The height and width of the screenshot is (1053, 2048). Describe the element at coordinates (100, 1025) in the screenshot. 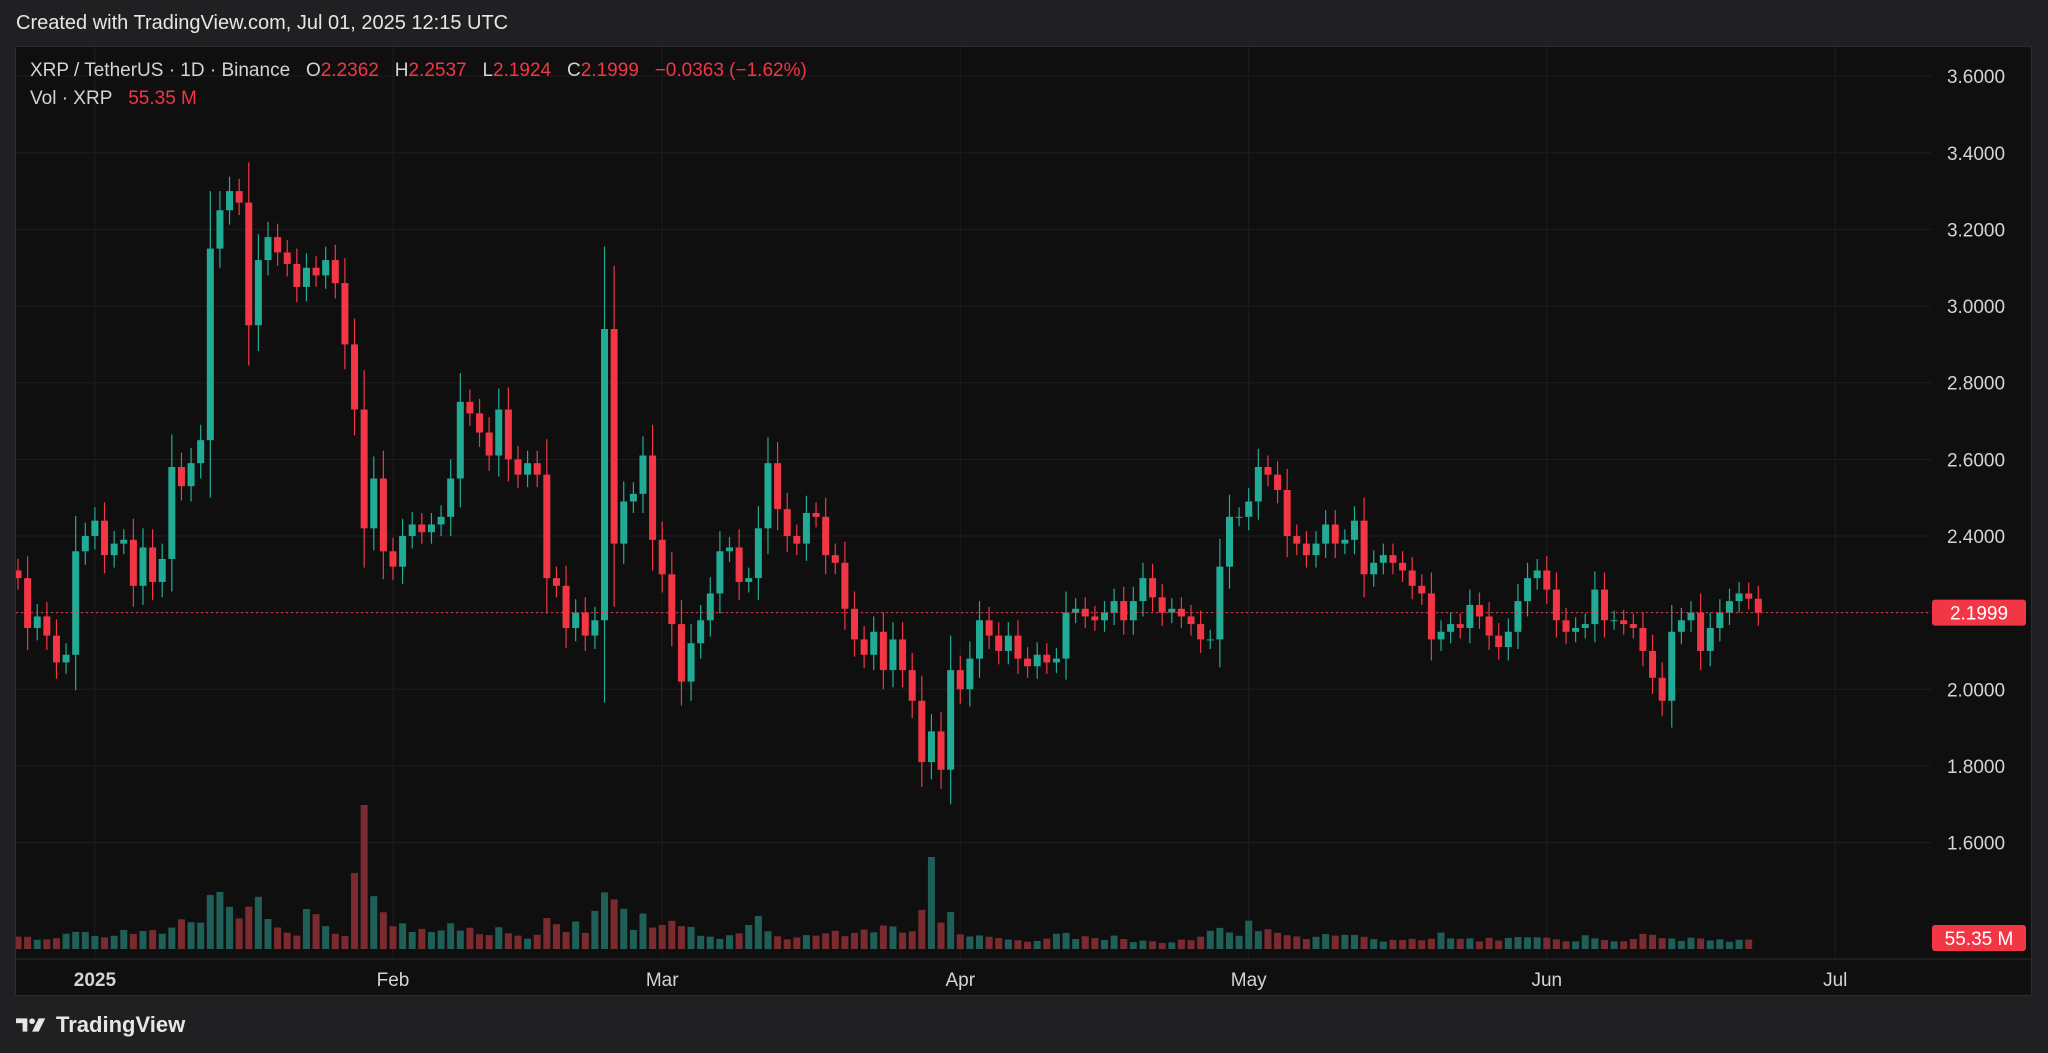

I see `tradingview-logo: TradingView` at that location.